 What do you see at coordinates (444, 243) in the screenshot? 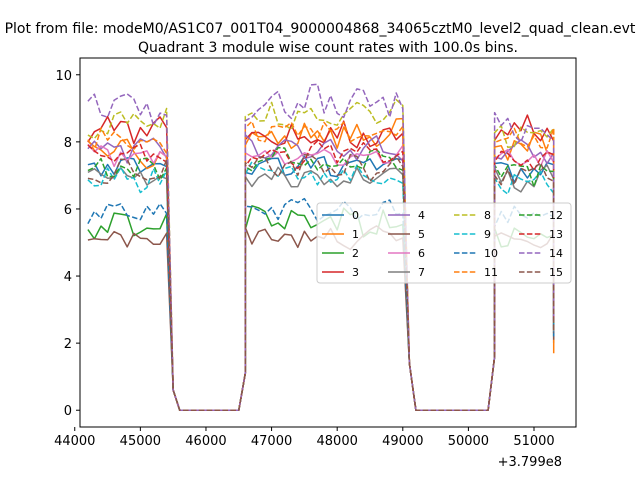
I see `legend-box` at bounding box center [444, 243].